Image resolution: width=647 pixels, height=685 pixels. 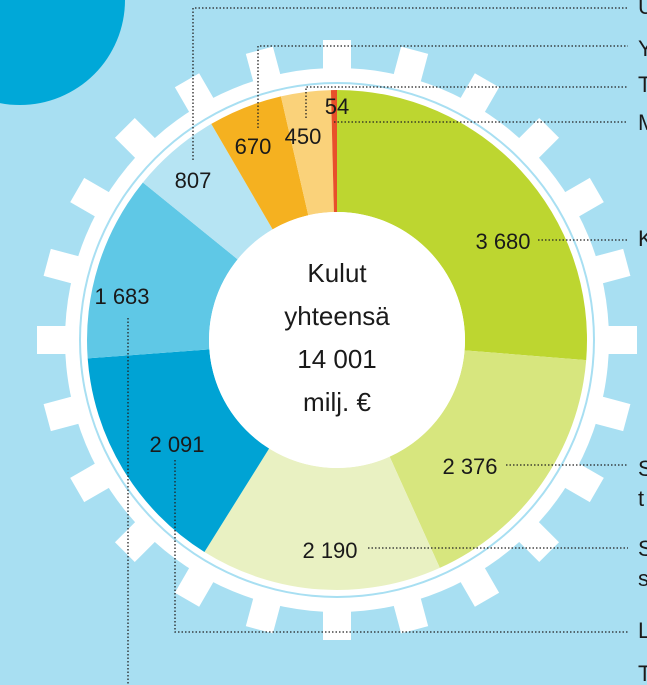 What do you see at coordinates (121, 296) in the screenshot?
I see `value-label: 1 683` at bounding box center [121, 296].